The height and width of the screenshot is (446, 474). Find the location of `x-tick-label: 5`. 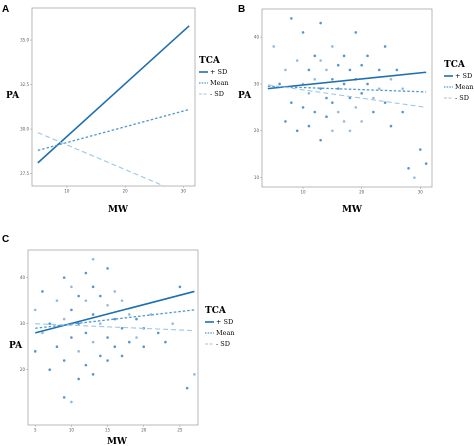

x-tick-label: 5 is located at coordinates (35, 430).